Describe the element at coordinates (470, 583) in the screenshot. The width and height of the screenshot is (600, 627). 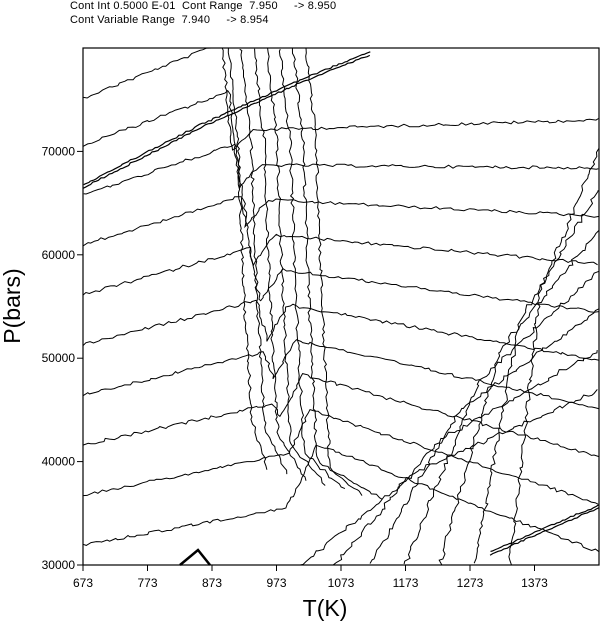
I see `x-tick-label: 1273` at that location.